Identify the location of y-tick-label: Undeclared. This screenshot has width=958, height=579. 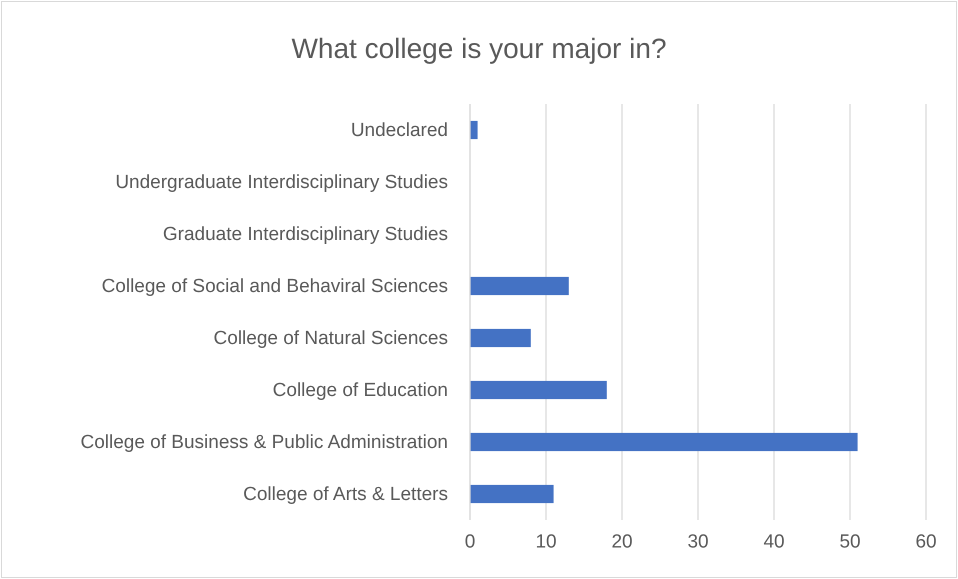
(399, 131).